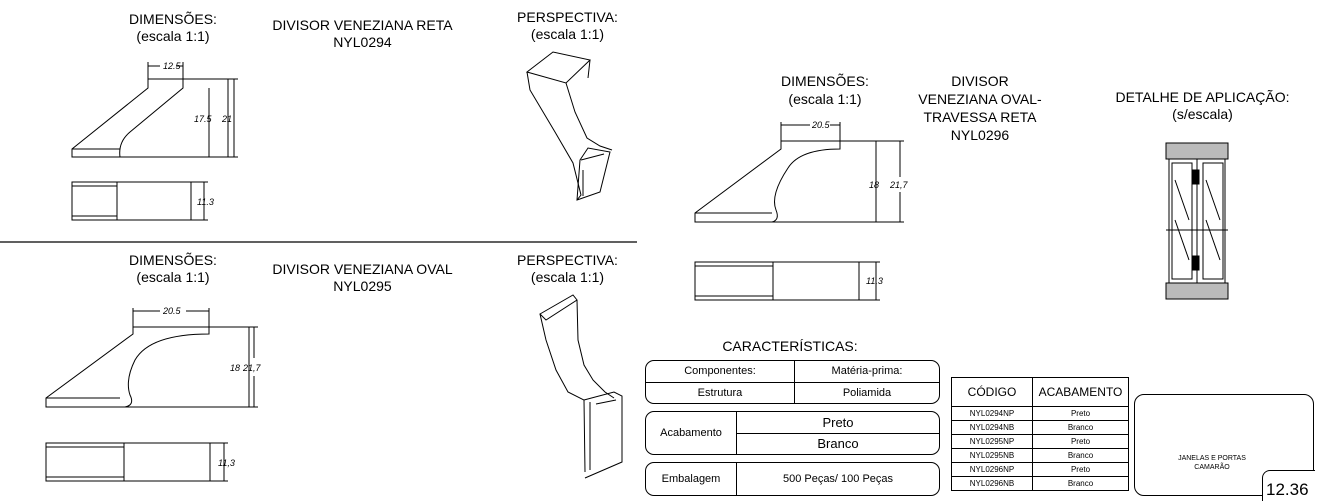  Describe the element at coordinates (691, 433) in the screenshot. I see `finish-label: Acabamento` at that location.